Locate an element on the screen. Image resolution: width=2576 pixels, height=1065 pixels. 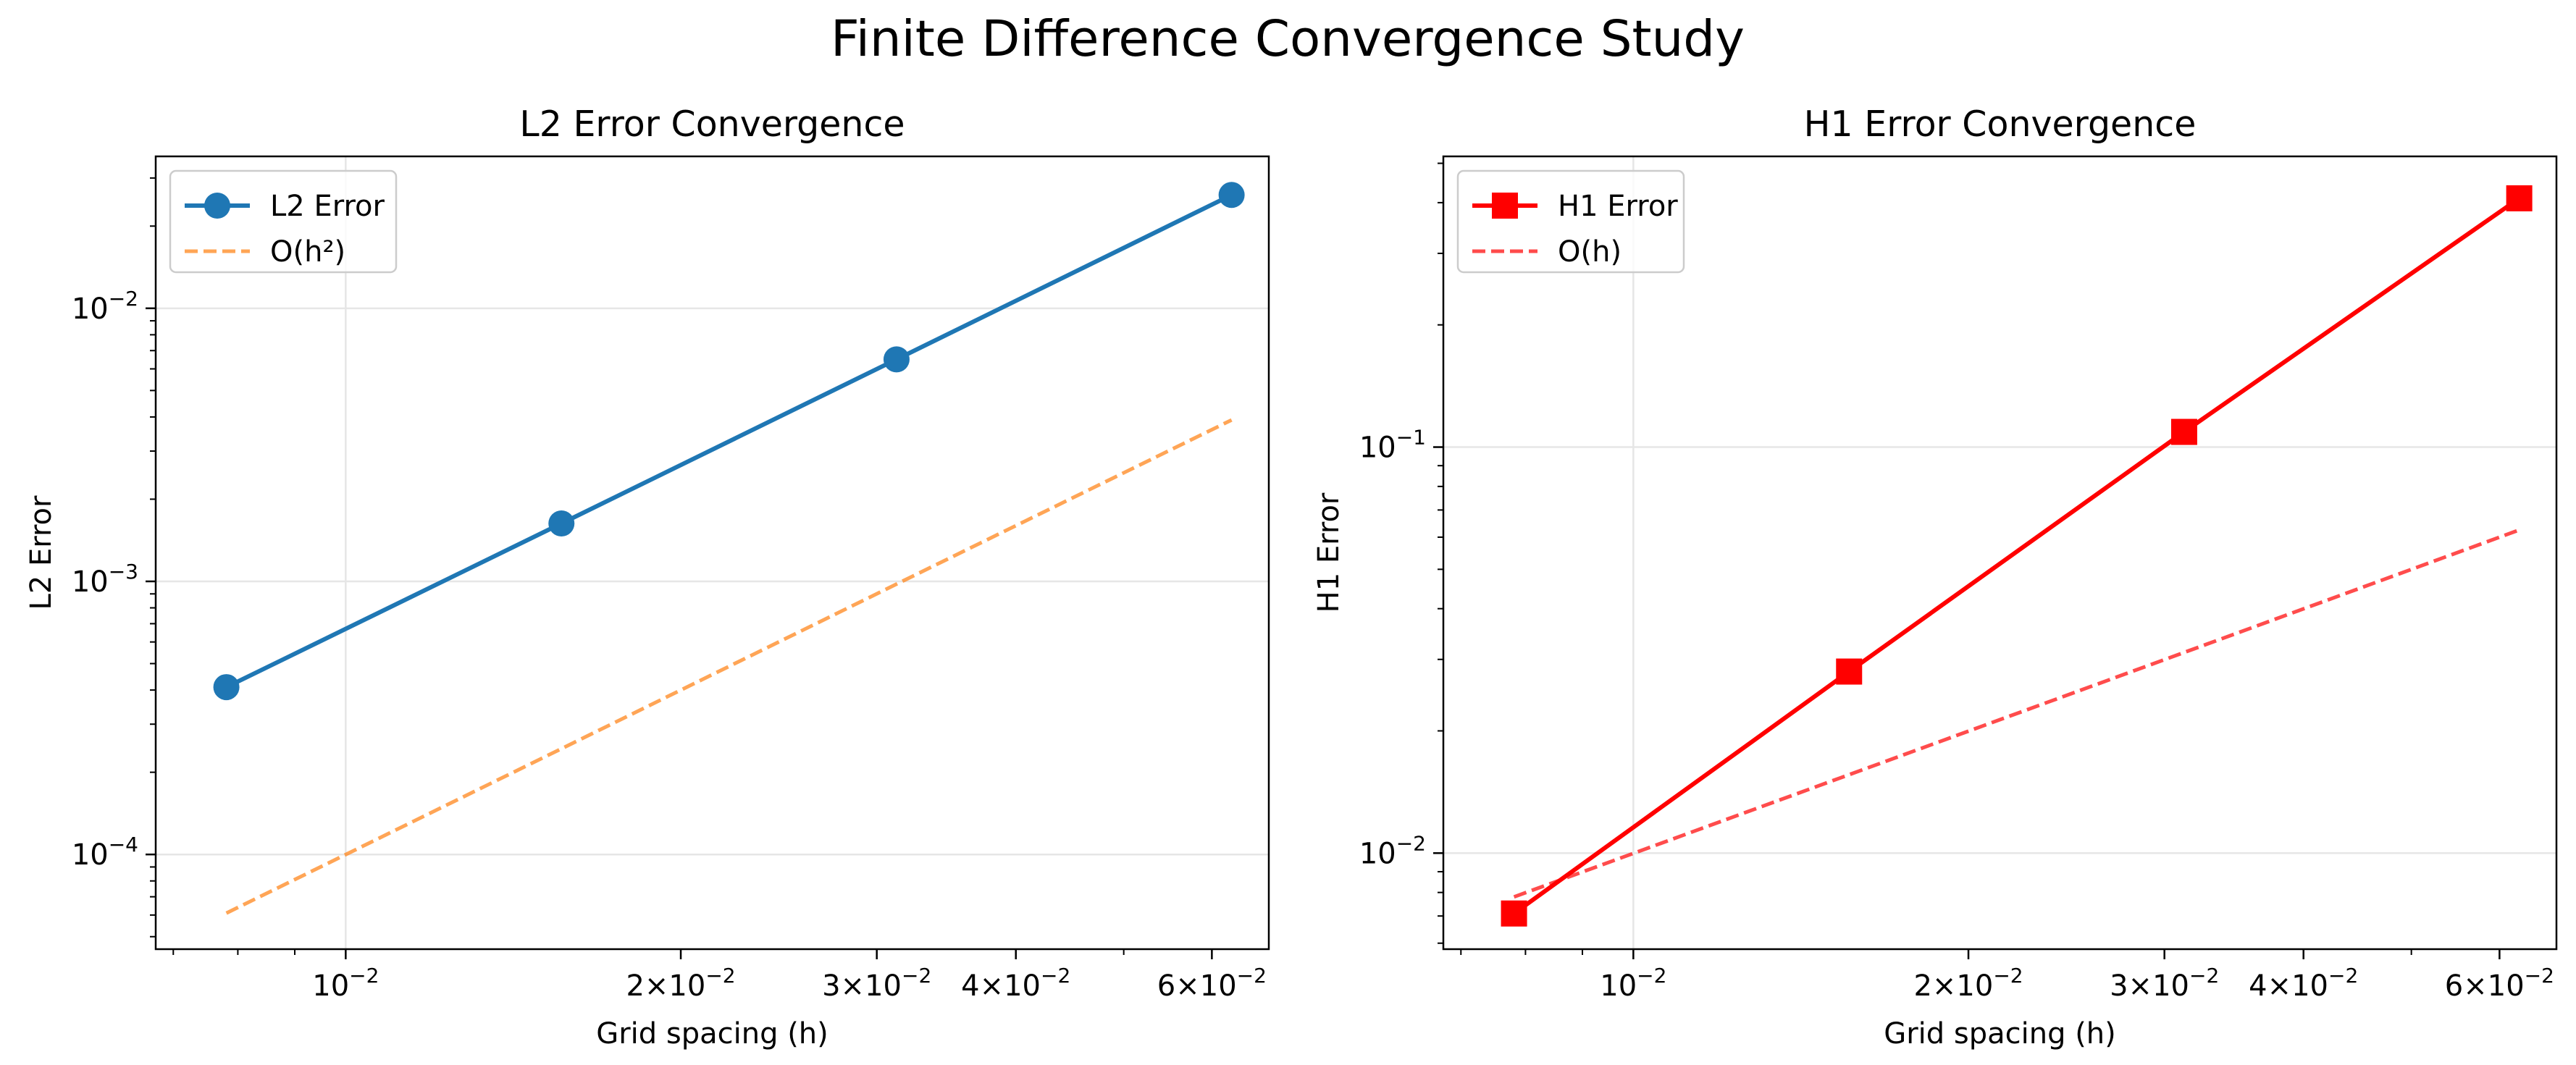
legend-box is located at coordinates (283, 222).